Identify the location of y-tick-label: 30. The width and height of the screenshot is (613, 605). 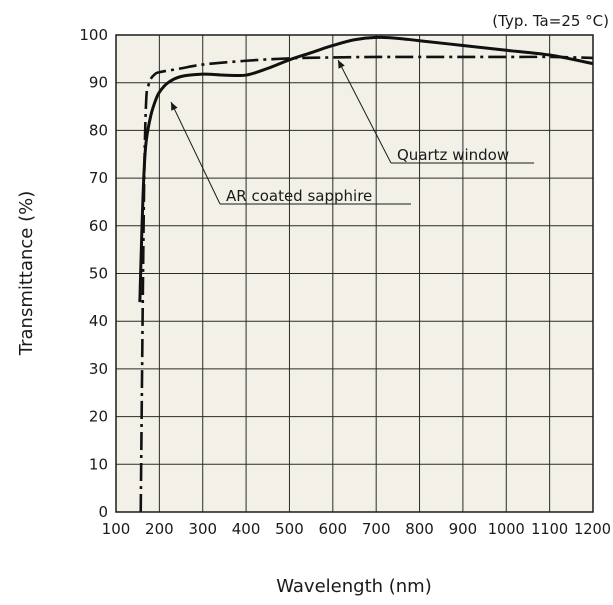
(98, 369).